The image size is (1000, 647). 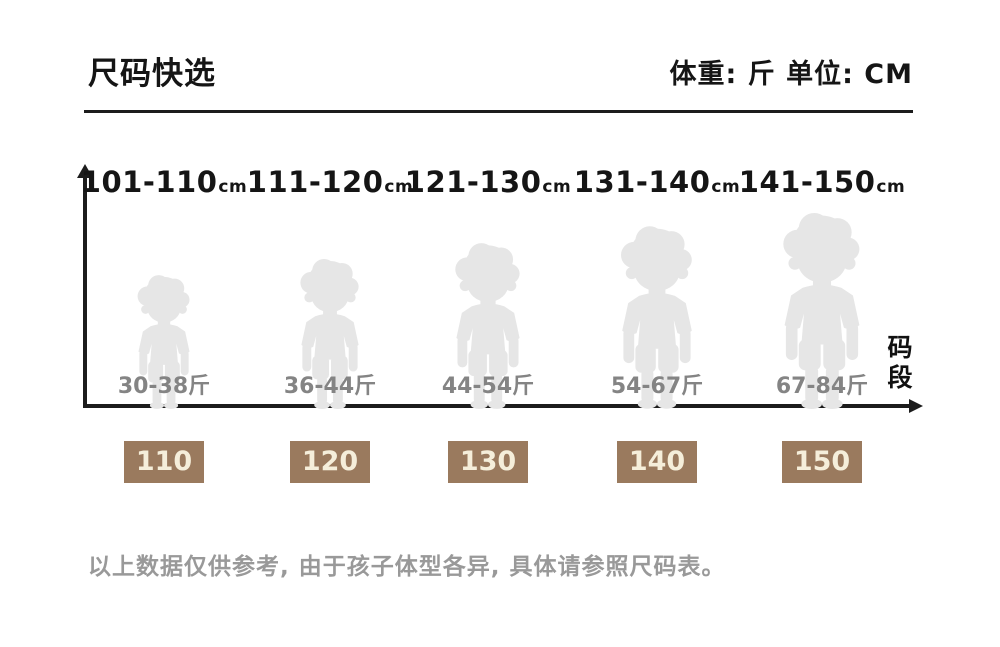 What do you see at coordinates (900, 362) in the screenshot?
I see `x-axis-label: 码段` at bounding box center [900, 362].